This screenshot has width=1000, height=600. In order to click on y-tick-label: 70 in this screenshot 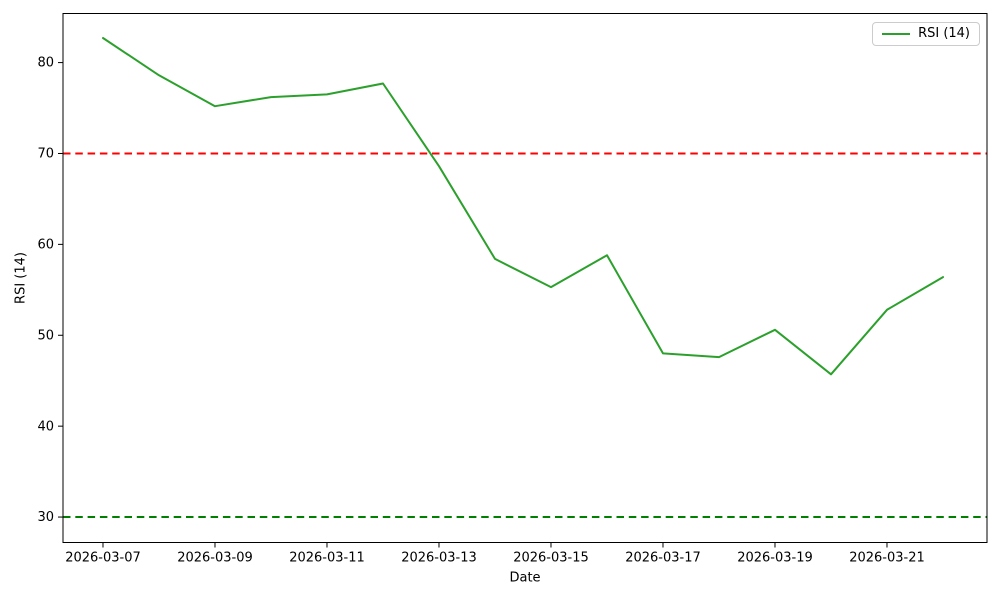, I will do `click(45, 154)`.